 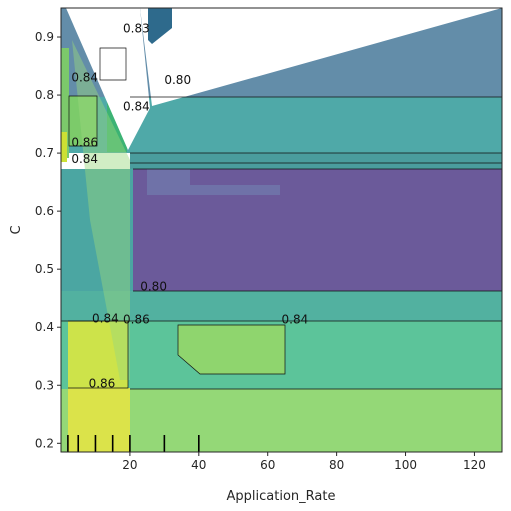 What do you see at coordinates (304, 462) in the screenshot?
I see `x-axis-ticks: 20 40 60 80 100 120` at bounding box center [304, 462].